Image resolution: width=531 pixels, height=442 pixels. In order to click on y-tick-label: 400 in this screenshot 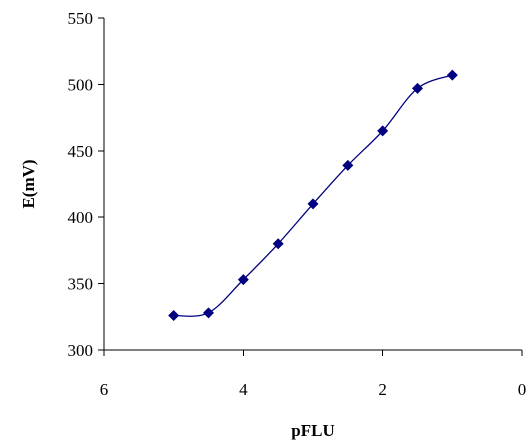, I will do `click(81, 217)`.